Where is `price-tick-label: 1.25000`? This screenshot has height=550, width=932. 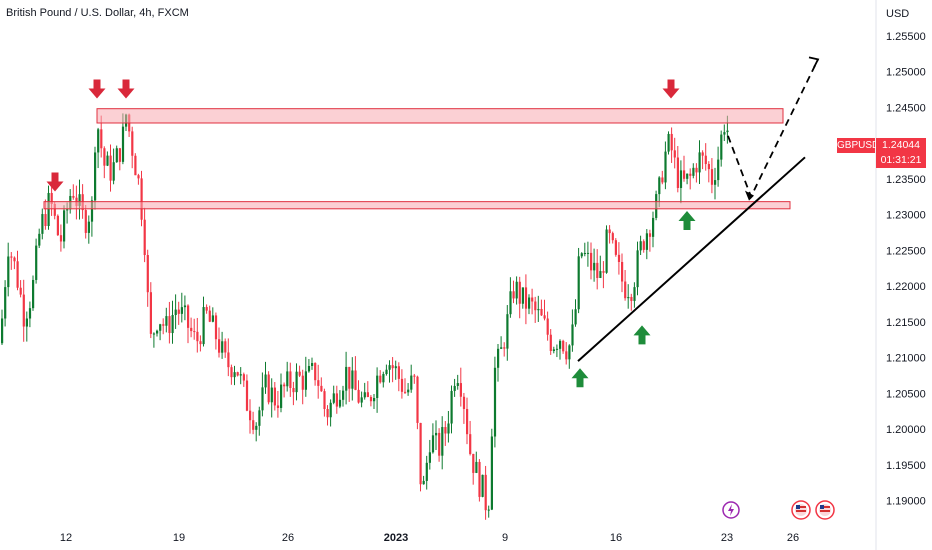 price-tick-label: 1.25000 is located at coordinates (906, 73).